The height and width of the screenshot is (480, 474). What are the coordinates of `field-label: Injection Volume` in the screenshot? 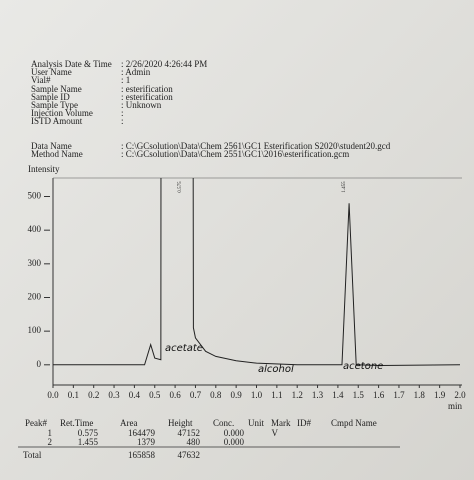 It's located at (62, 113).